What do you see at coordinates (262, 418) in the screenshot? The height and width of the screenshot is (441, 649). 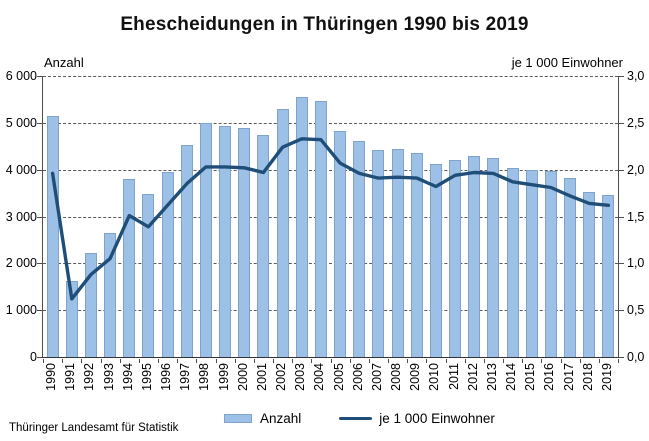 I see `legend-item-anzahl: Anzahl` at bounding box center [262, 418].